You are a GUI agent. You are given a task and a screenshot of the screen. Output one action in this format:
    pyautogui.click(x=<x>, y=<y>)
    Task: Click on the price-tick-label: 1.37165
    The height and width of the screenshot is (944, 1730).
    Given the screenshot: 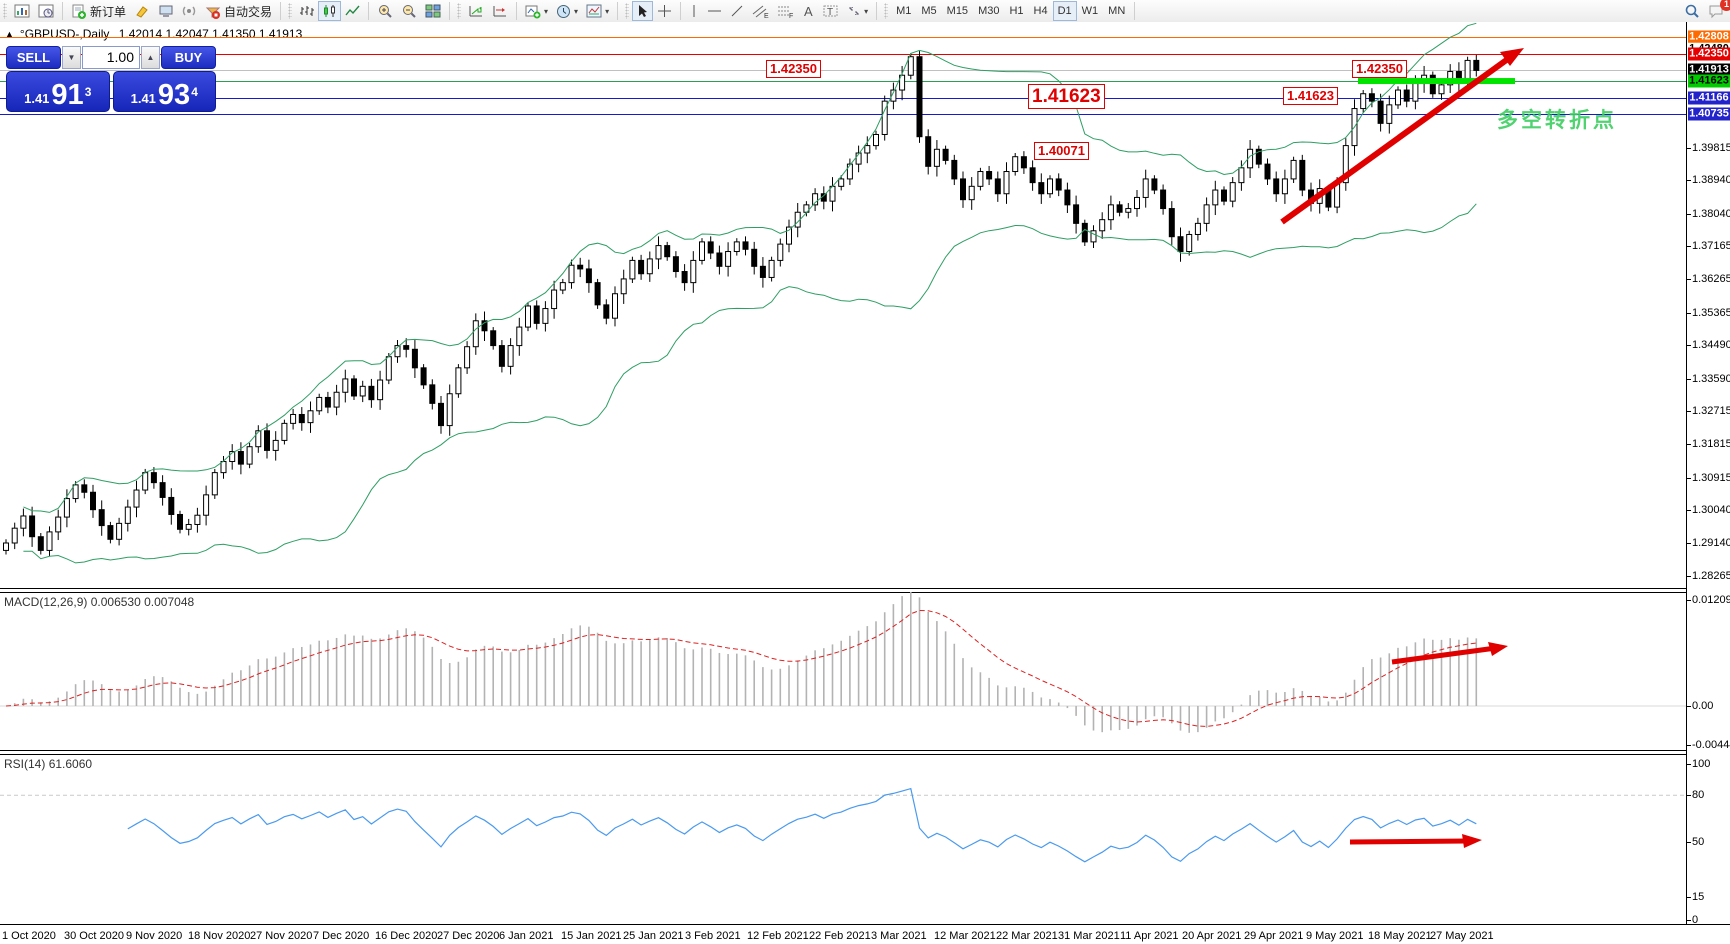 What is the action you would take?
    pyautogui.click(x=1711, y=246)
    